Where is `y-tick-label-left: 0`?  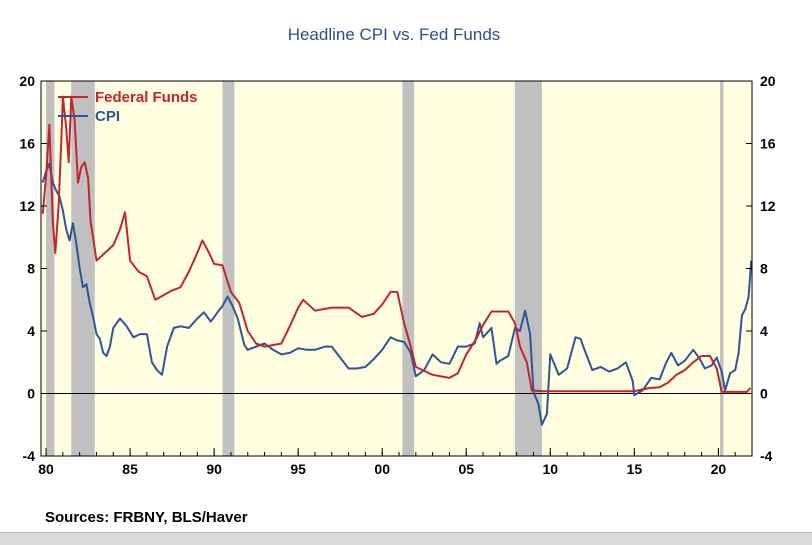 y-tick-label-left: 0 is located at coordinates (31, 394).